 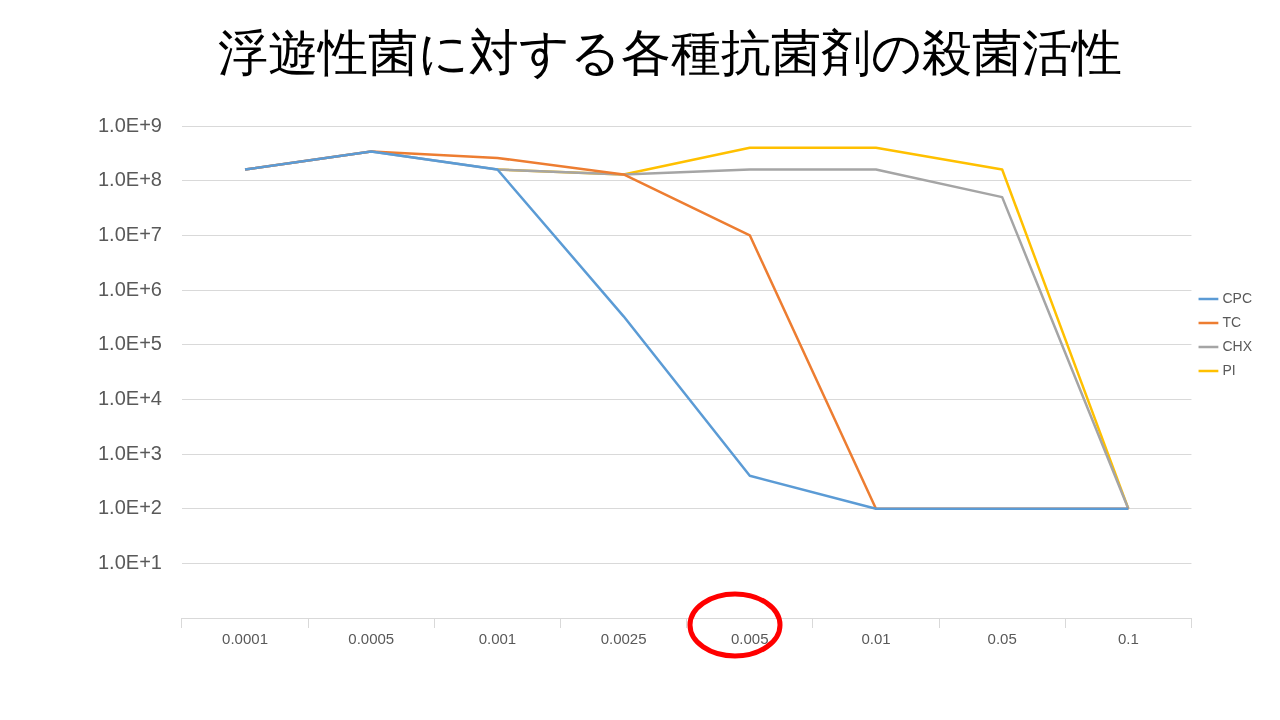 I want to click on x-tick-label: 0.01, so click(x=876, y=639).